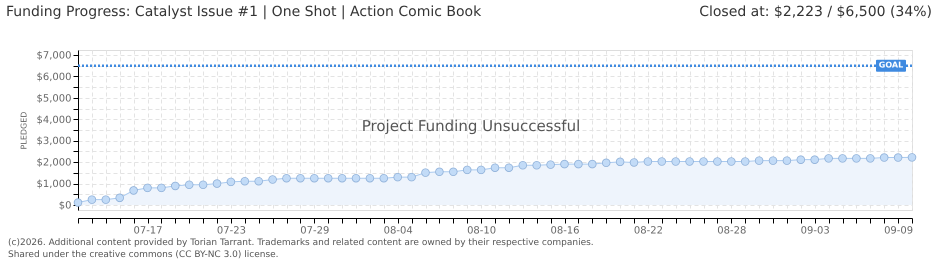  I want to click on y-tick-label: $4,000, so click(54, 120).